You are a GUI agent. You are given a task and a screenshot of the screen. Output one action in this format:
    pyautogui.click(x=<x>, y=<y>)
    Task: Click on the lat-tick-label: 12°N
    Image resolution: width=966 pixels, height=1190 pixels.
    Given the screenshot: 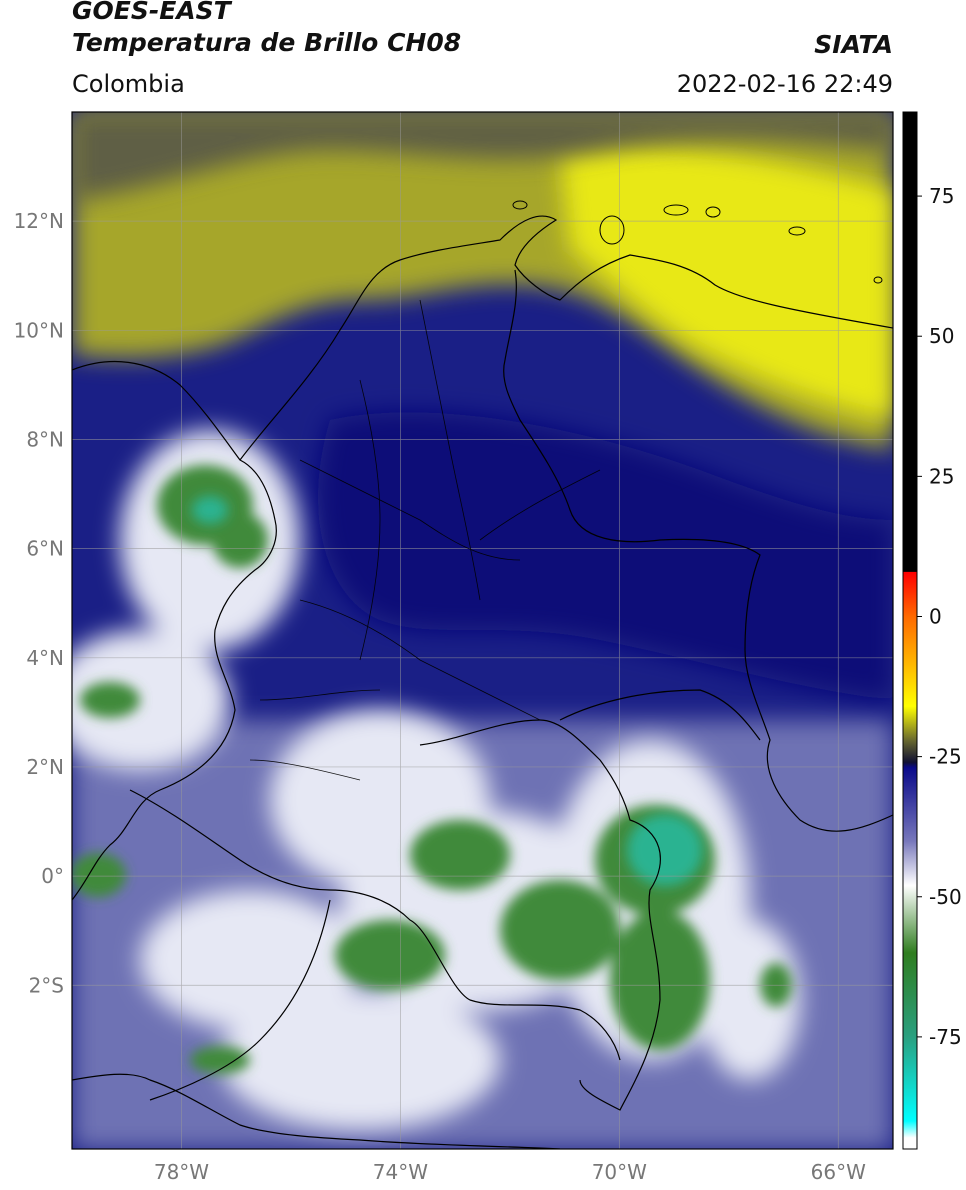 What is the action you would take?
    pyautogui.click(x=39, y=221)
    